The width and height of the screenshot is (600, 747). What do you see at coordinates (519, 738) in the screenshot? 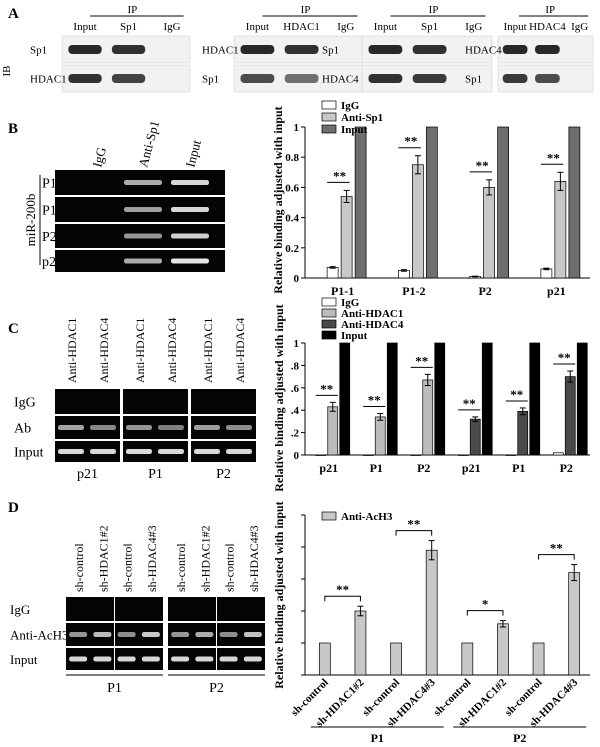
I see `group-label: P2` at bounding box center [519, 738].